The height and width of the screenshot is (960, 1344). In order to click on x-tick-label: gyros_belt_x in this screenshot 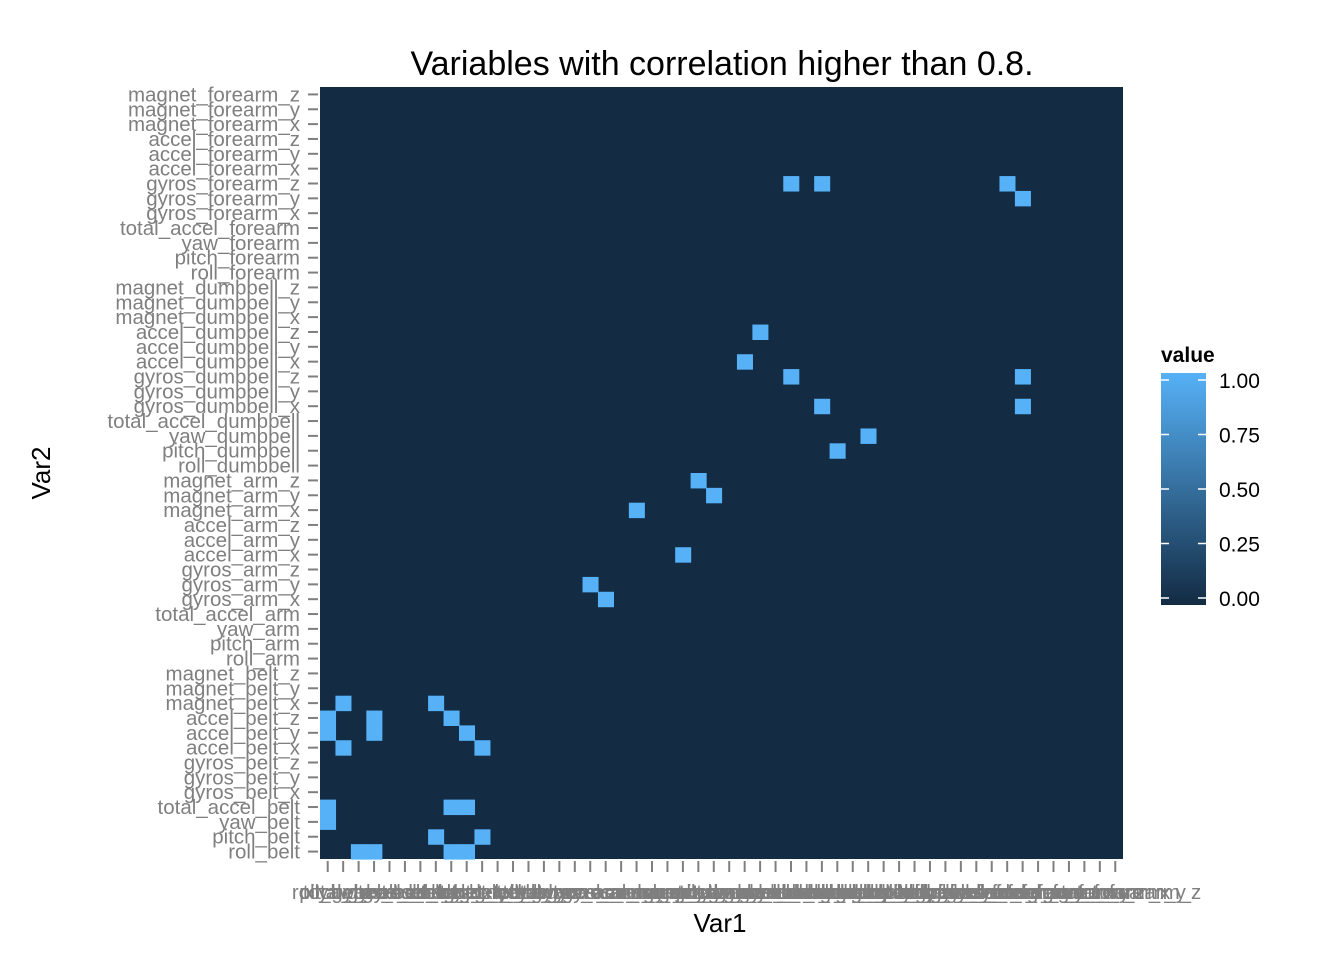, I will do `click(389, 892)`.